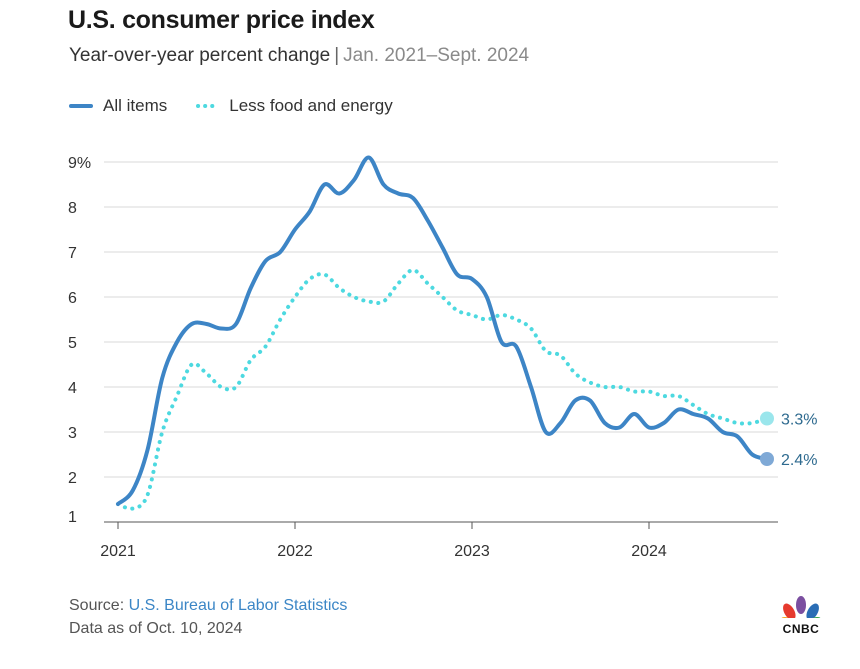  I want to click on y-tick-label: 2, so click(72, 478).